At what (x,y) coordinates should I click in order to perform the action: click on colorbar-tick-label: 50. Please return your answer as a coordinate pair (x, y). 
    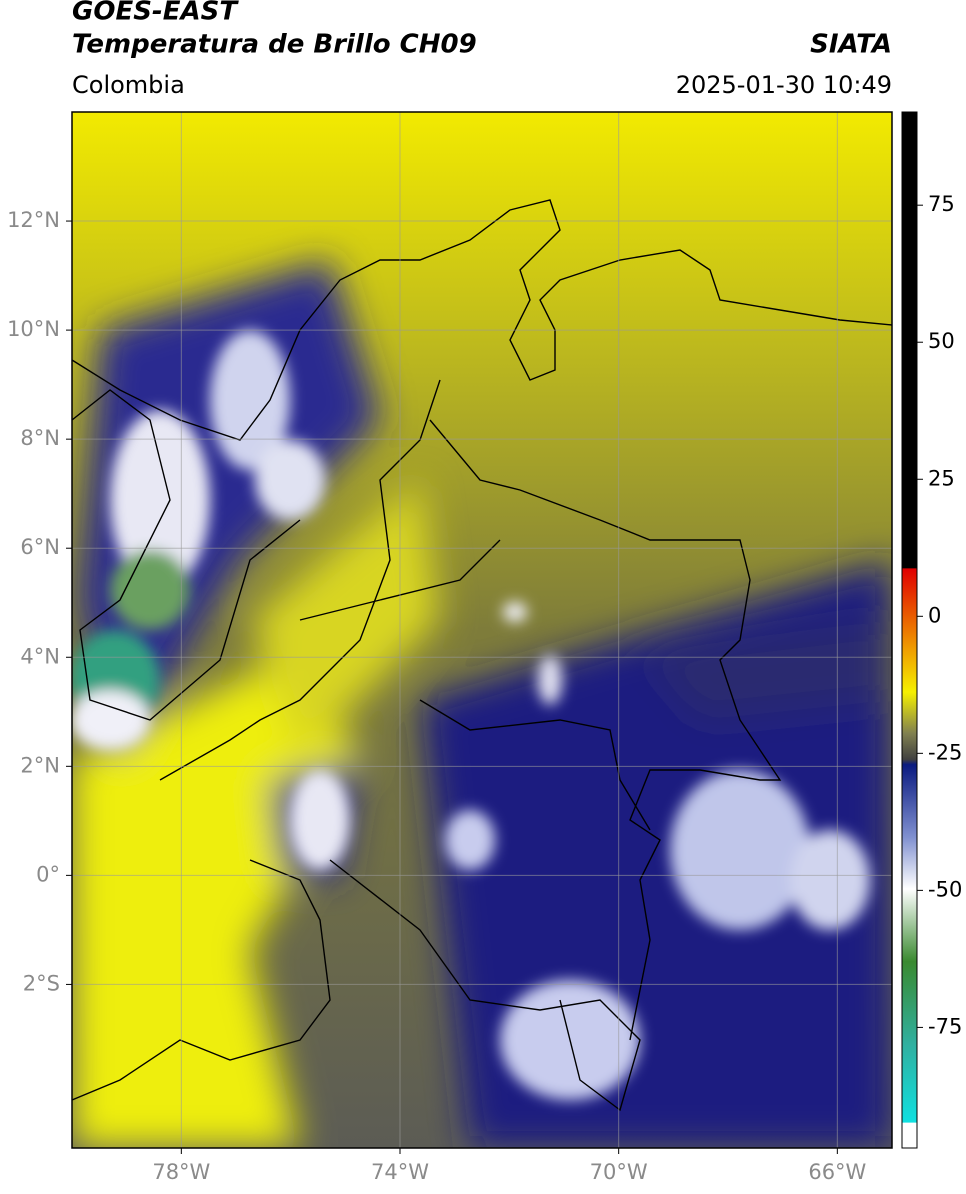
    Looking at the image, I should click on (941, 341).